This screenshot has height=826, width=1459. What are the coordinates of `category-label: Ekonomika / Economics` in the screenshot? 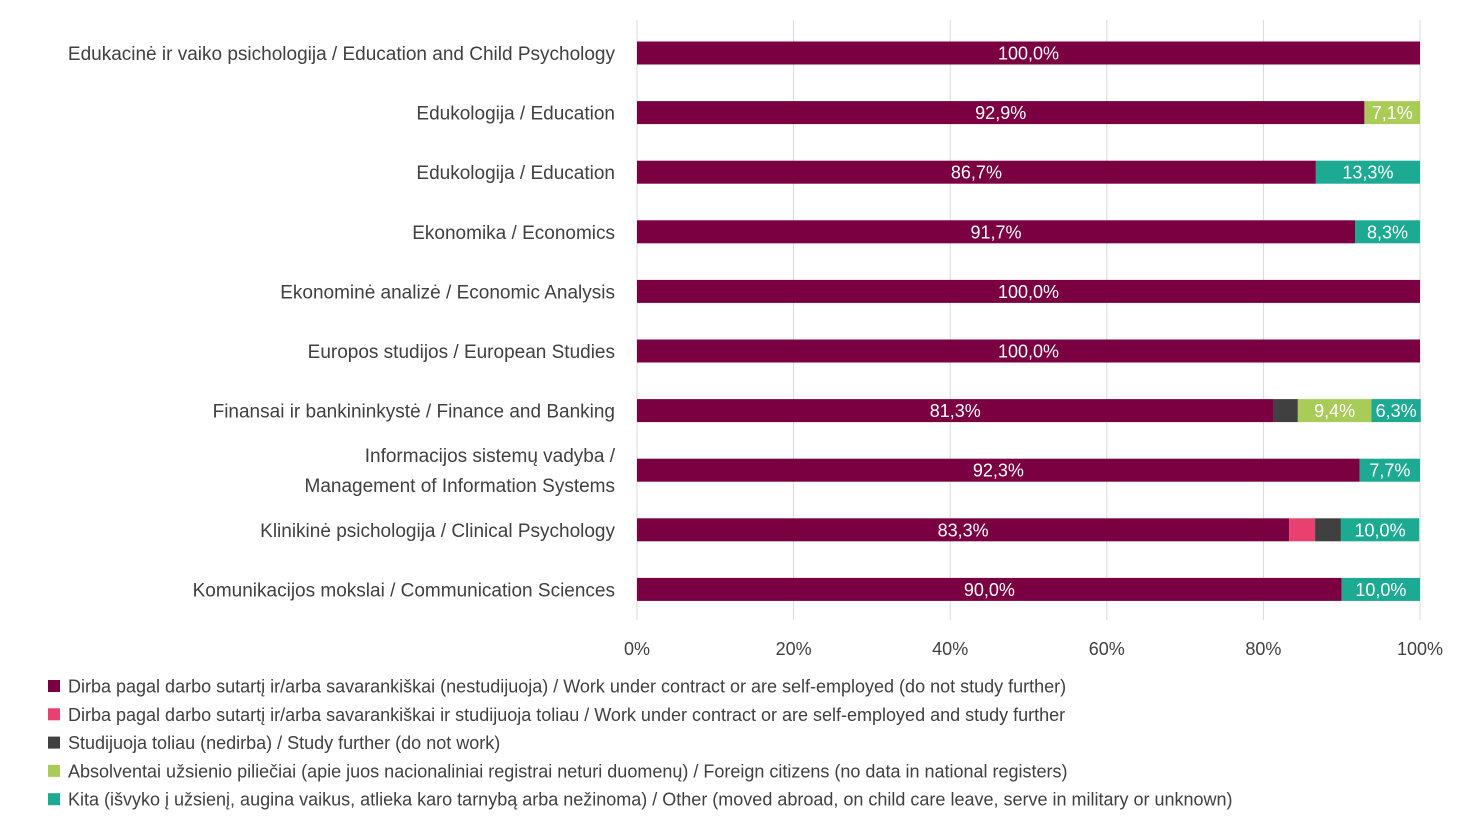 It's located at (513, 233).